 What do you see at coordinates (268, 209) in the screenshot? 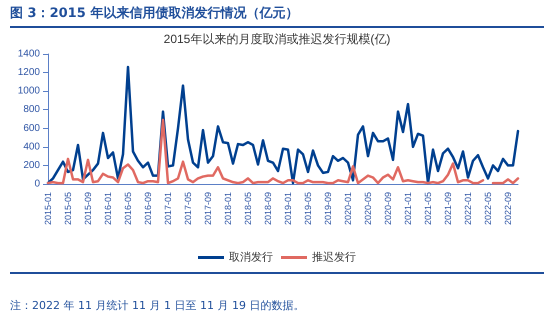
I see `x-tick-label: 2018-09` at bounding box center [268, 209].